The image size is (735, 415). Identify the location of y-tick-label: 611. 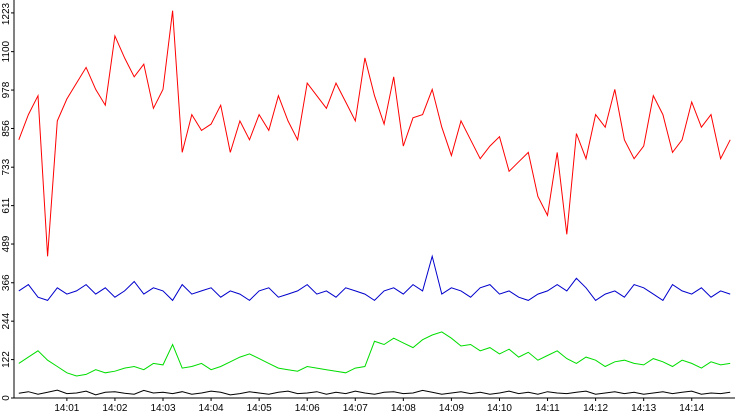
(6, 205).